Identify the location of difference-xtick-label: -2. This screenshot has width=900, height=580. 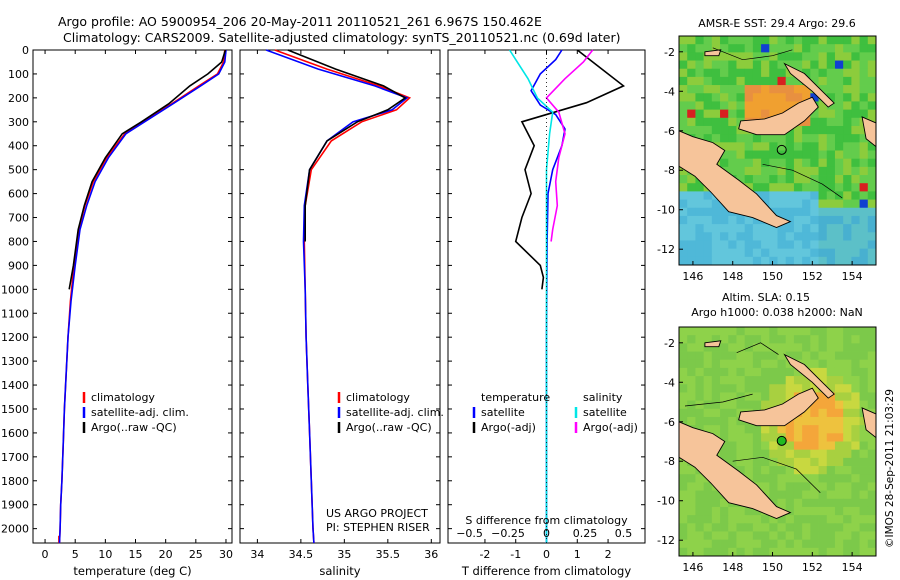
(484, 554).